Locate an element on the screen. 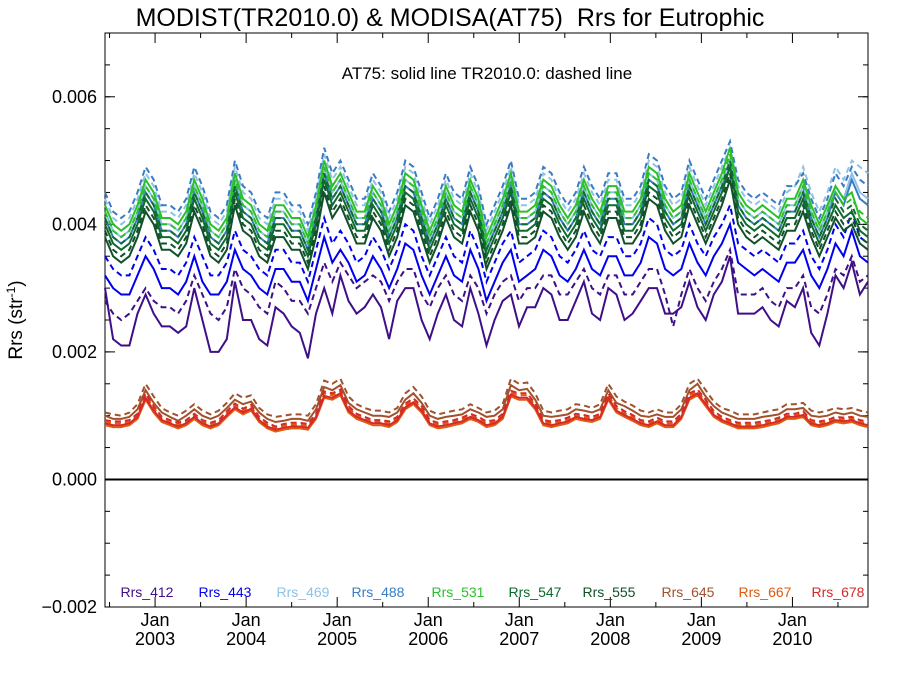 The height and width of the screenshot is (675, 900). legend-item-rrs-469: Rrs_469 is located at coordinates (303, 592).